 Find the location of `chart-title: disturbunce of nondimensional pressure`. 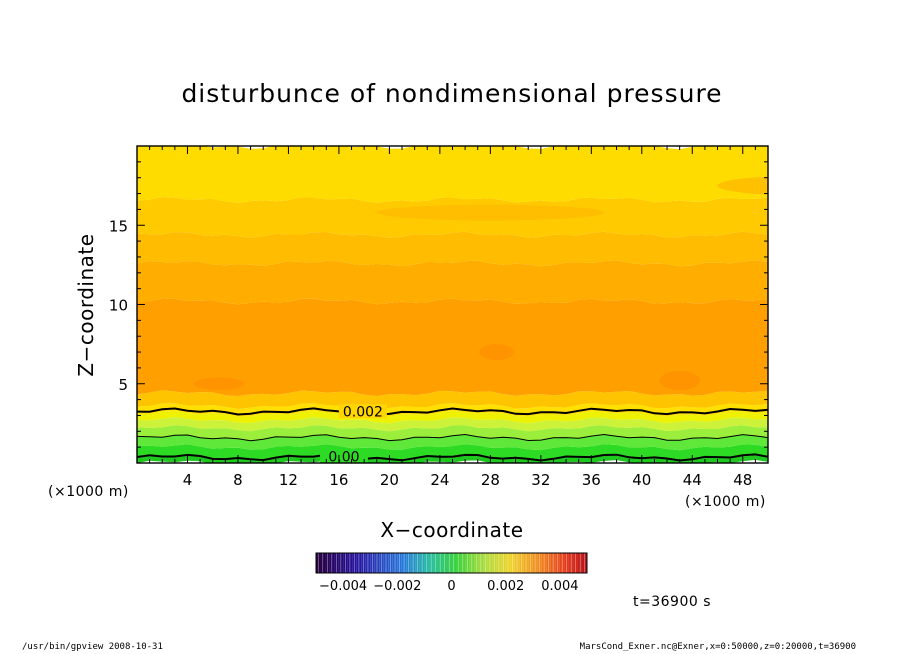

chart-title: disturbunce of nondimensional pressure is located at coordinates (451, 93).